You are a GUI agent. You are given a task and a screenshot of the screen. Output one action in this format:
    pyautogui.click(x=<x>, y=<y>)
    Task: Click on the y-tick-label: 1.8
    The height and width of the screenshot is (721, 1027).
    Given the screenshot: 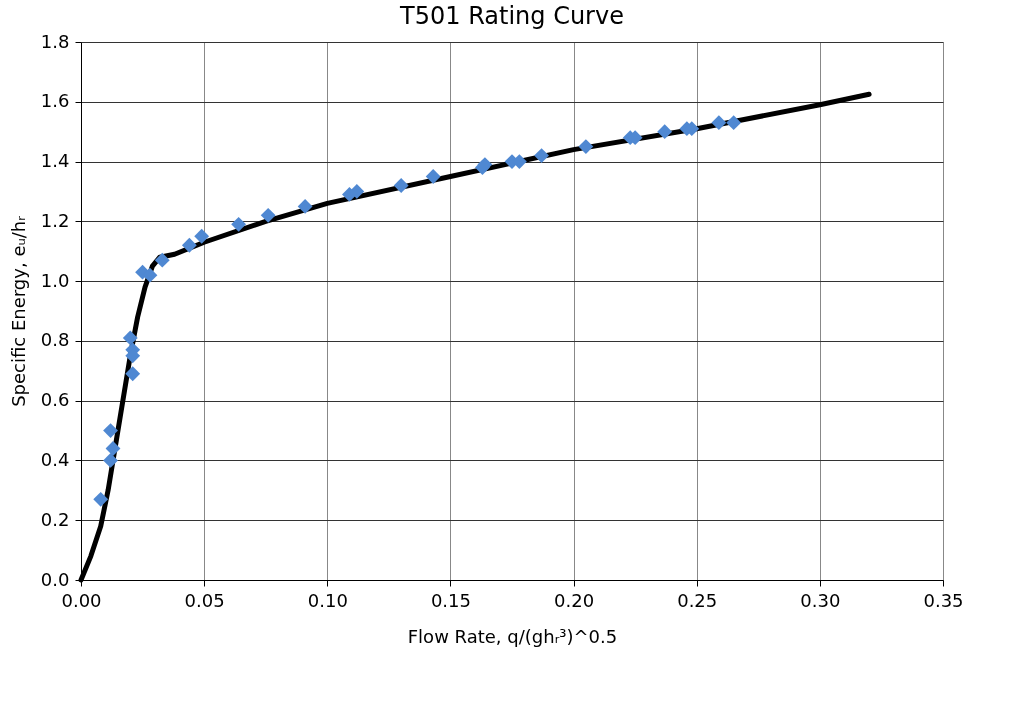 What is the action you would take?
    pyautogui.click(x=55, y=41)
    